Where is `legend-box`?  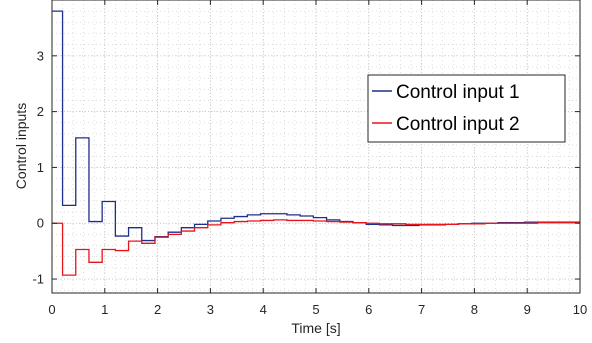 legend-box is located at coordinates (466, 108).